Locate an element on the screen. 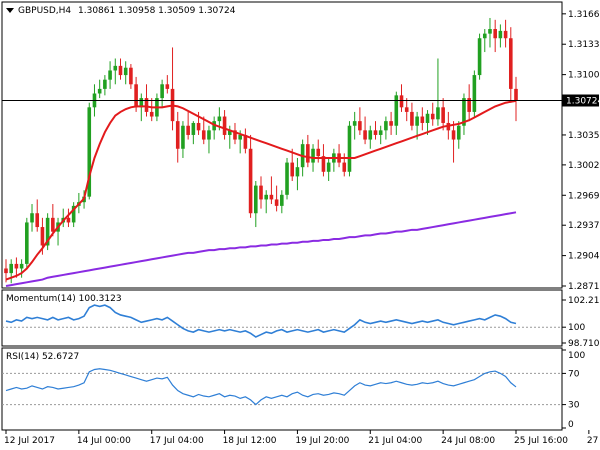 Image resolution: width=600 pixels, height=450 pixels. rsi-axis-label: 100 is located at coordinates (576, 356).